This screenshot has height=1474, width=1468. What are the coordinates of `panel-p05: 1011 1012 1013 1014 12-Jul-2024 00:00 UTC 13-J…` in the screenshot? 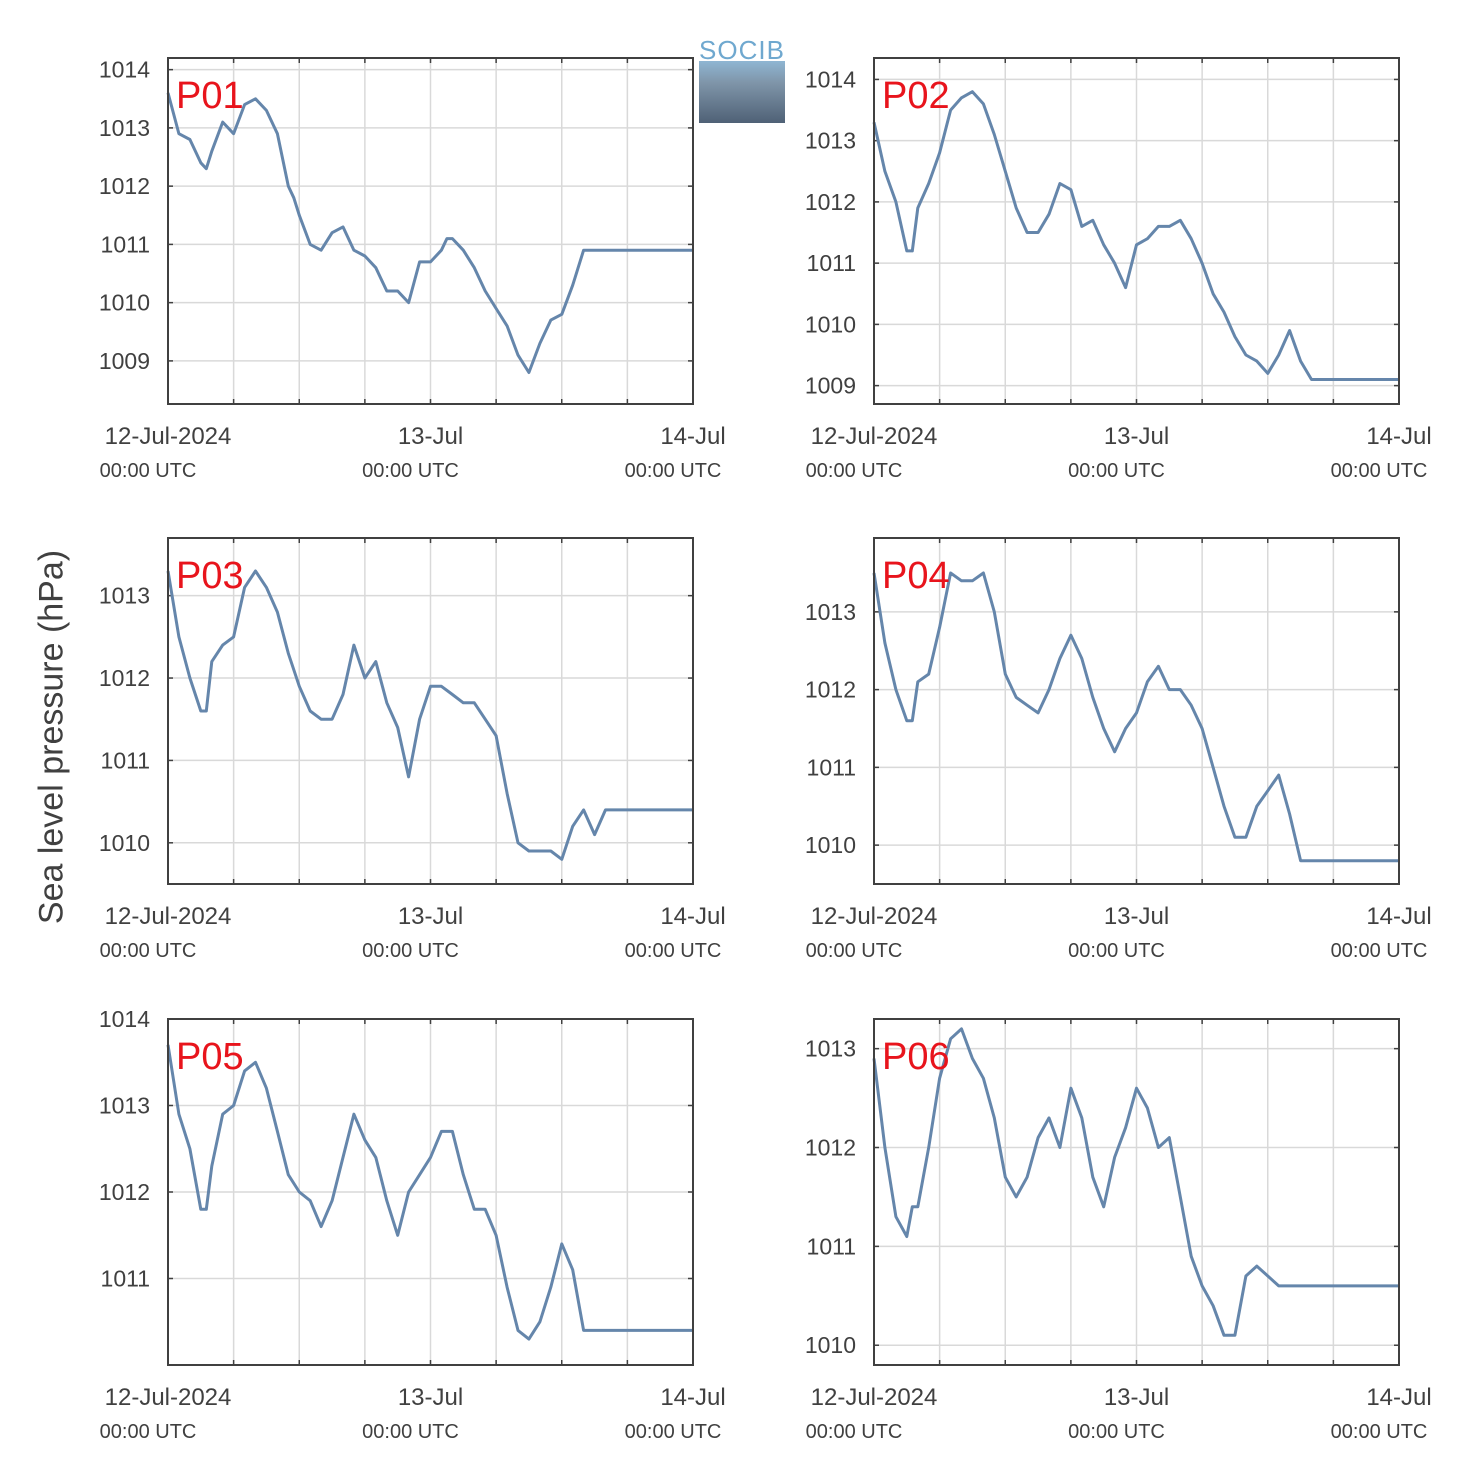 It's located at (412, 1224).